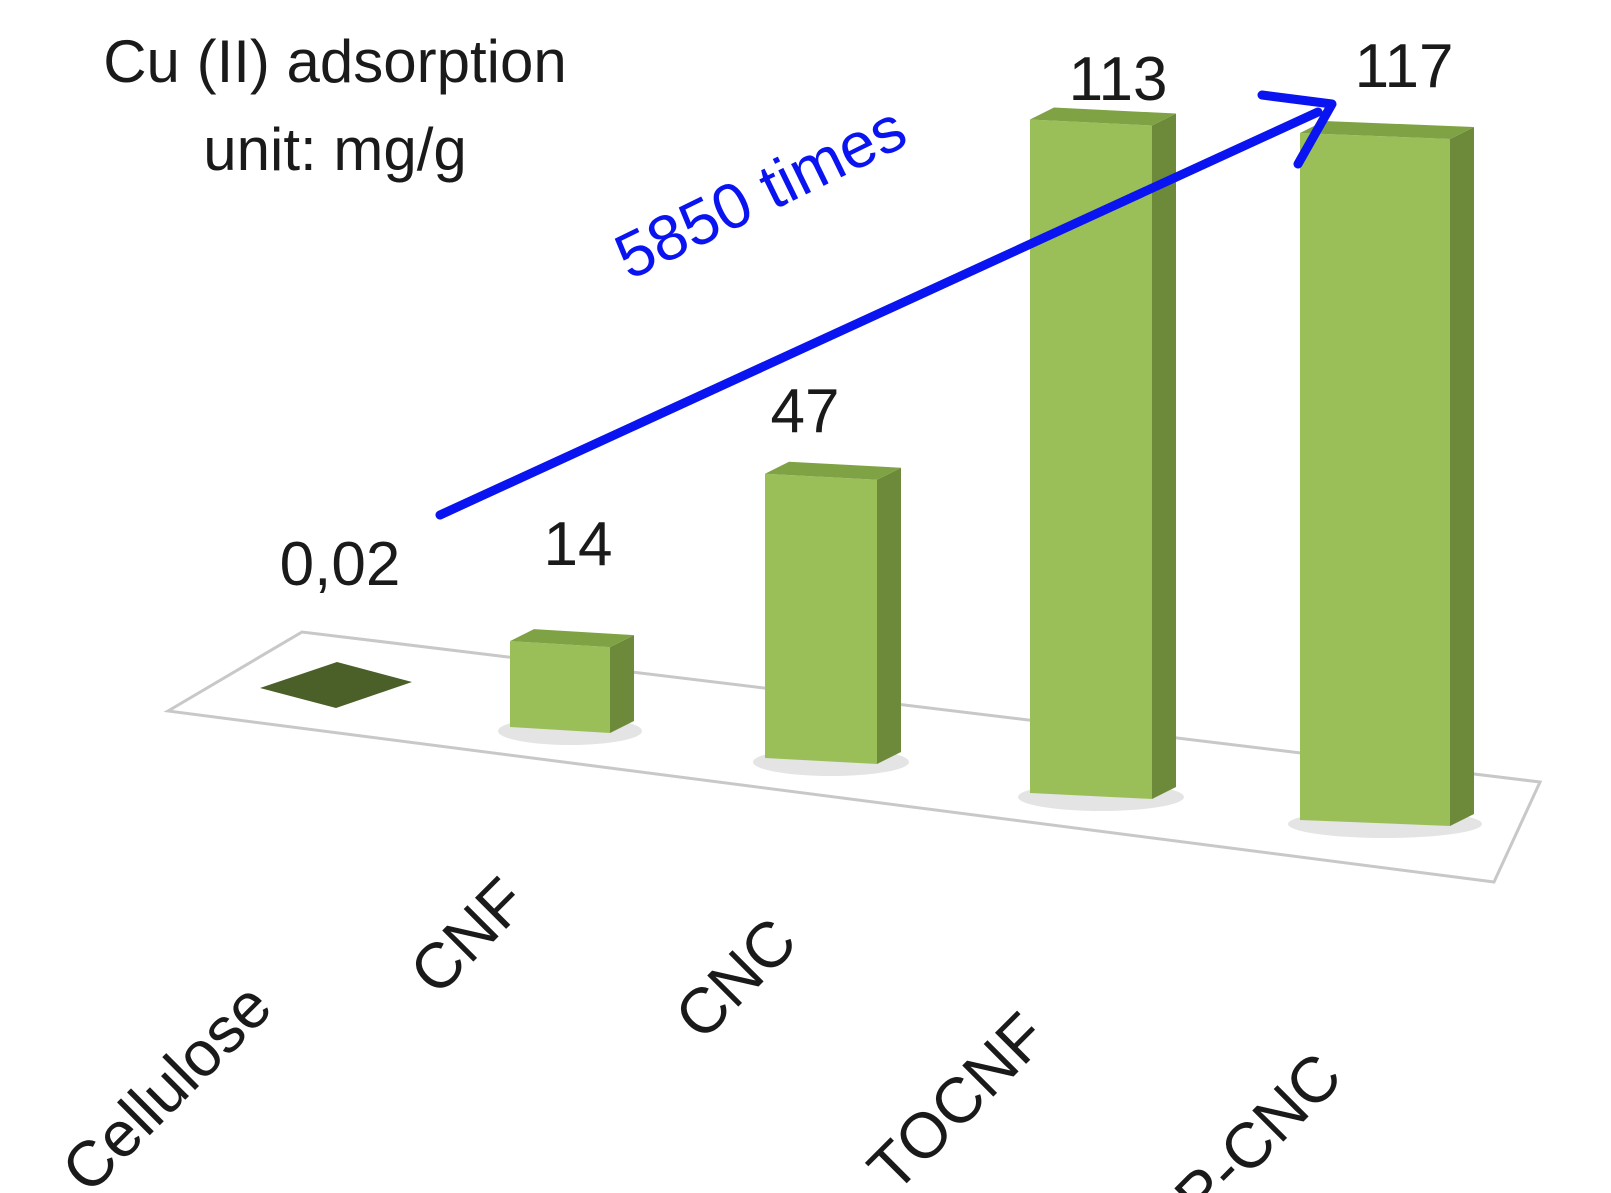 The height and width of the screenshot is (1193, 1611). I want to click on bar-cnc, so click(833, 612).